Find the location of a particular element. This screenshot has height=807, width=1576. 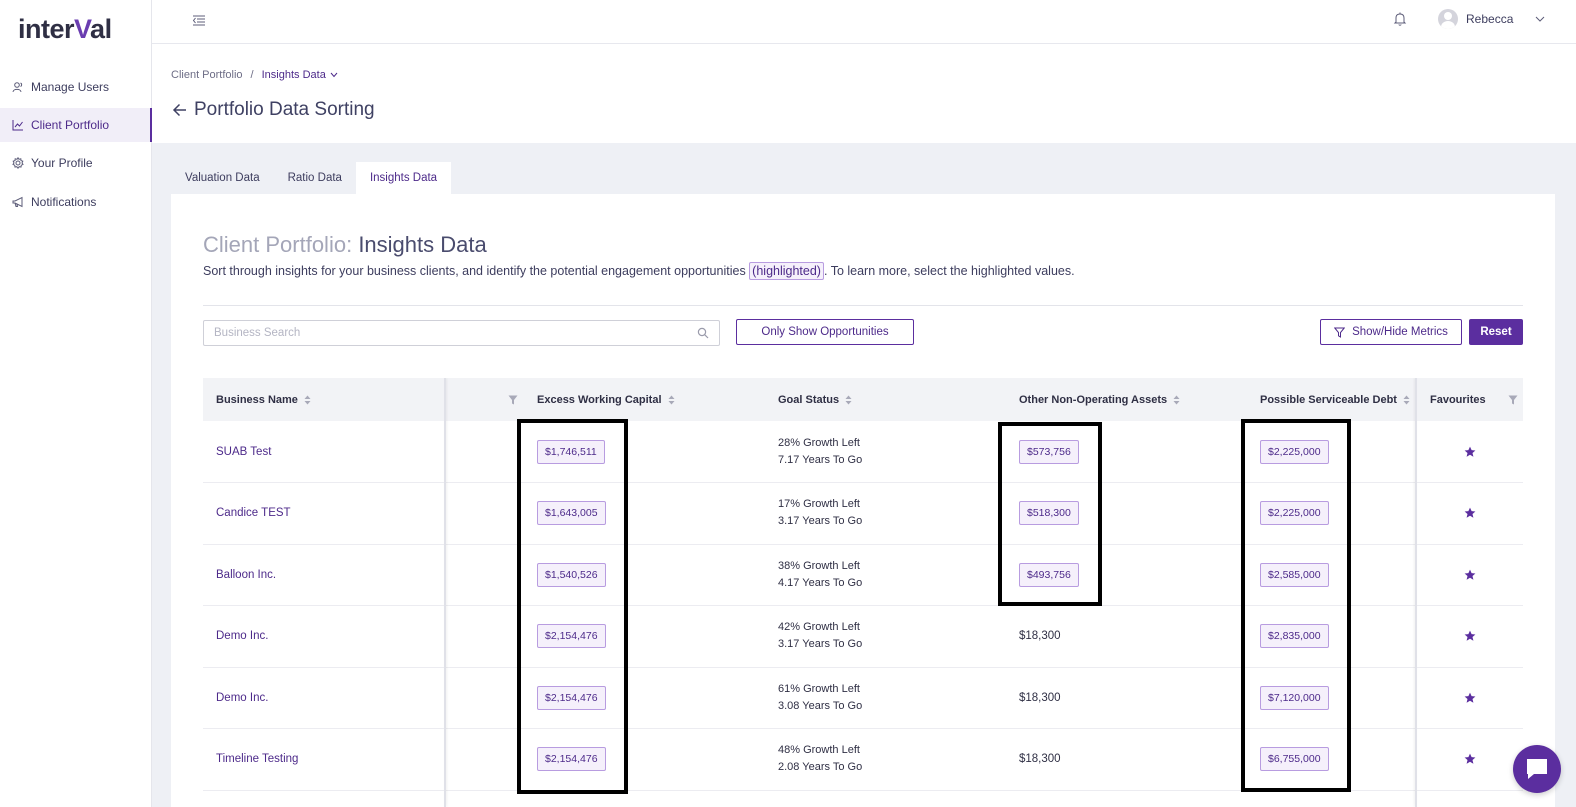

possible-serviceable-debt-chip: $7,120,000 is located at coordinates (1294, 697).